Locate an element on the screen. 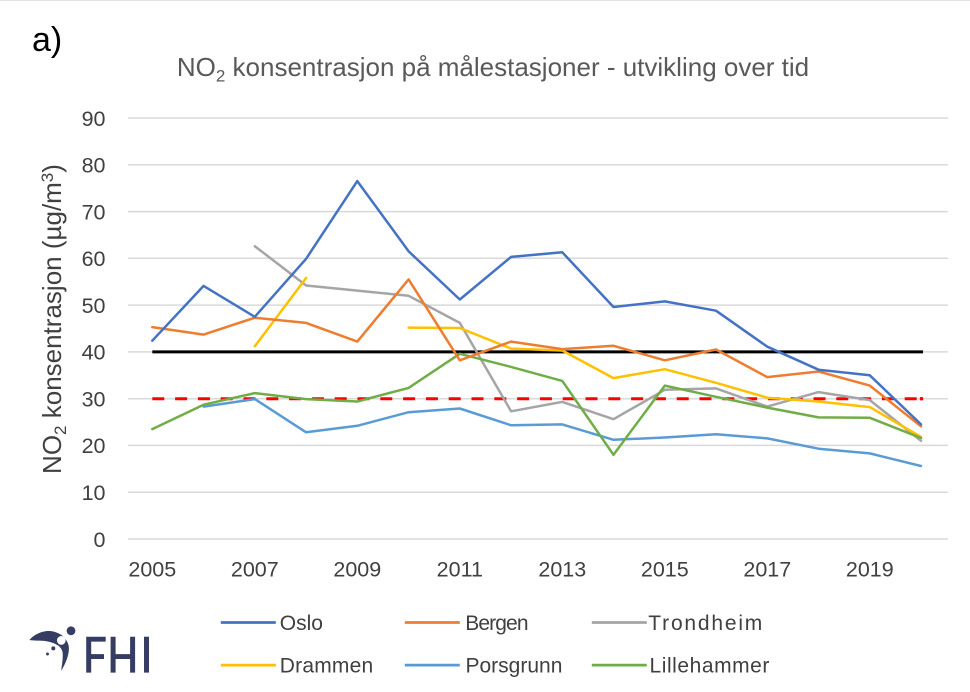 Image resolution: width=970 pixels, height=692 pixels. svg-text: 10 is located at coordinates (94, 493).